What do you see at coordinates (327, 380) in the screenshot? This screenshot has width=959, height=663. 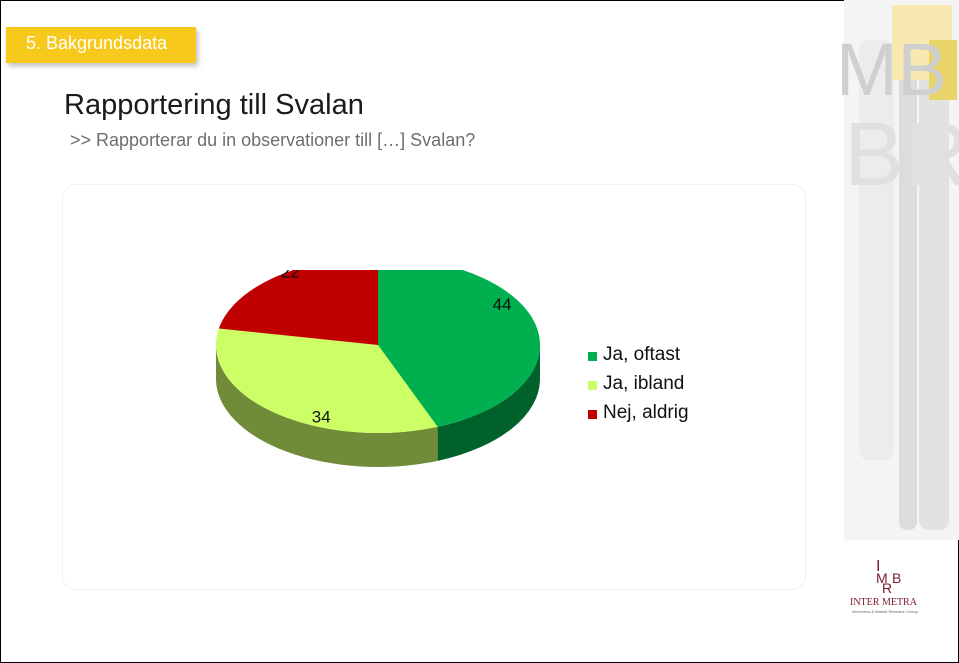 I see `pie-slice-ja-ibland` at bounding box center [327, 380].